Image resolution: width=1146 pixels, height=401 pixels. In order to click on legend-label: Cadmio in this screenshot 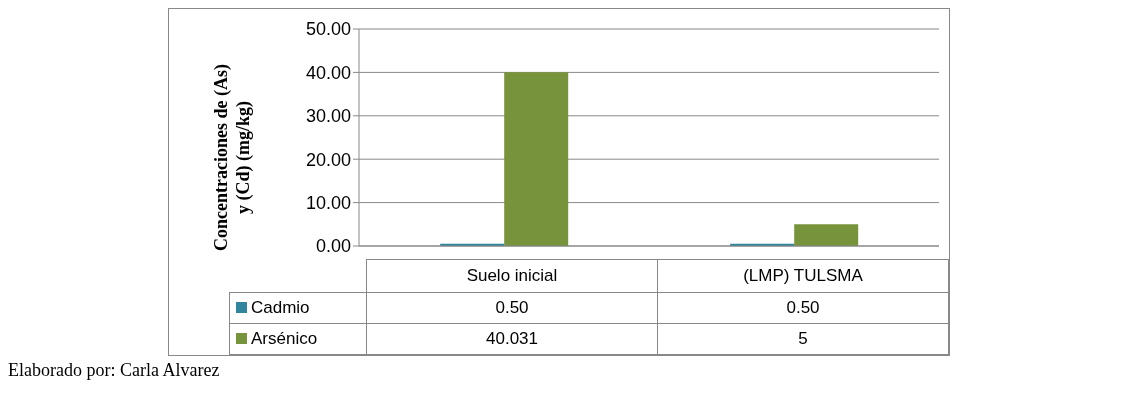, I will do `click(298, 307)`.